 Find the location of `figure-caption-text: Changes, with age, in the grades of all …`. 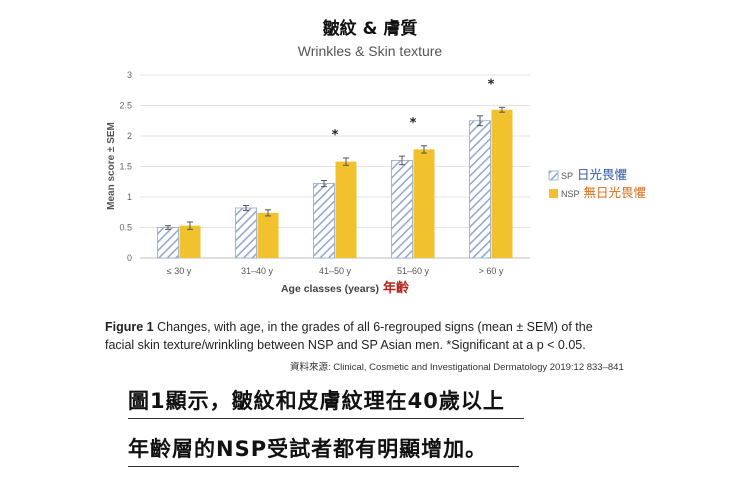

figure-caption-text: Changes, with age, in the grades of all … is located at coordinates (349, 336).